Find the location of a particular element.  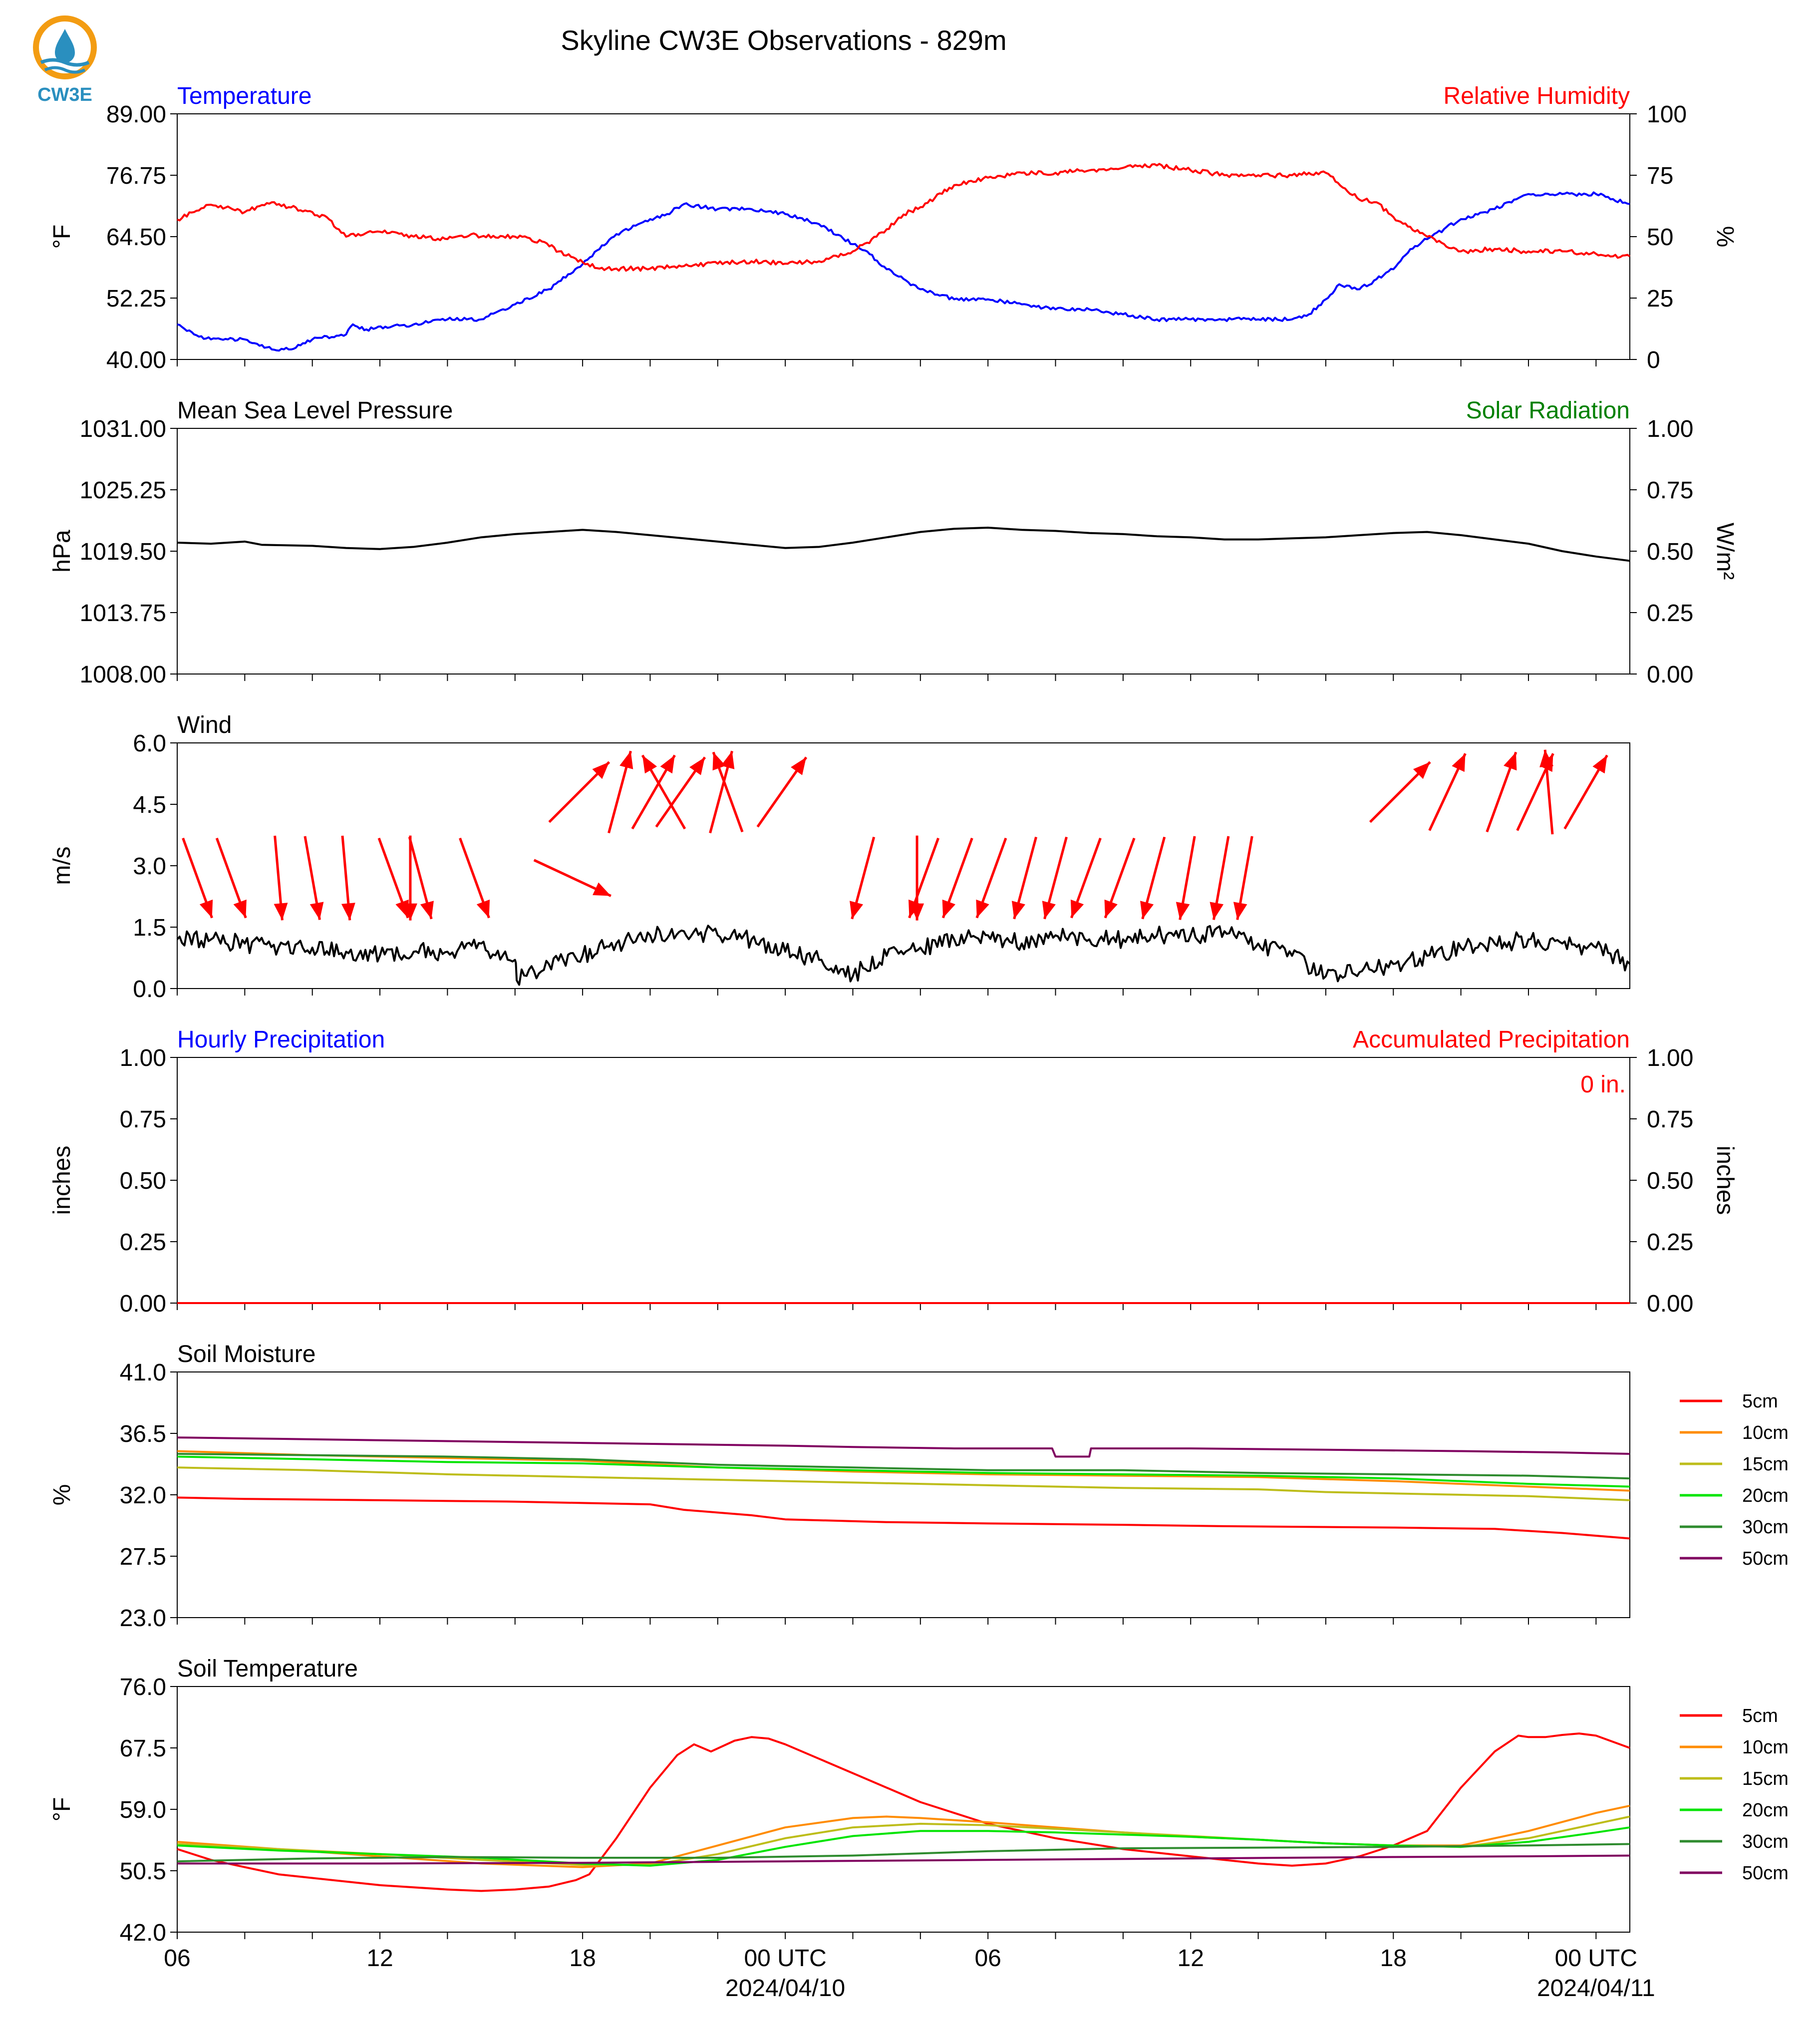

panel-title-right: Solar Radiation is located at coordinates (1548, 411).